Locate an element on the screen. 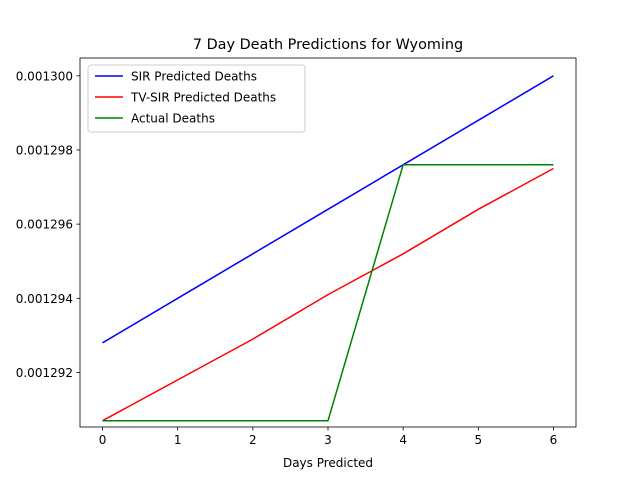  y-tick-label: 0.001294 is located at coordinates (44, 299).